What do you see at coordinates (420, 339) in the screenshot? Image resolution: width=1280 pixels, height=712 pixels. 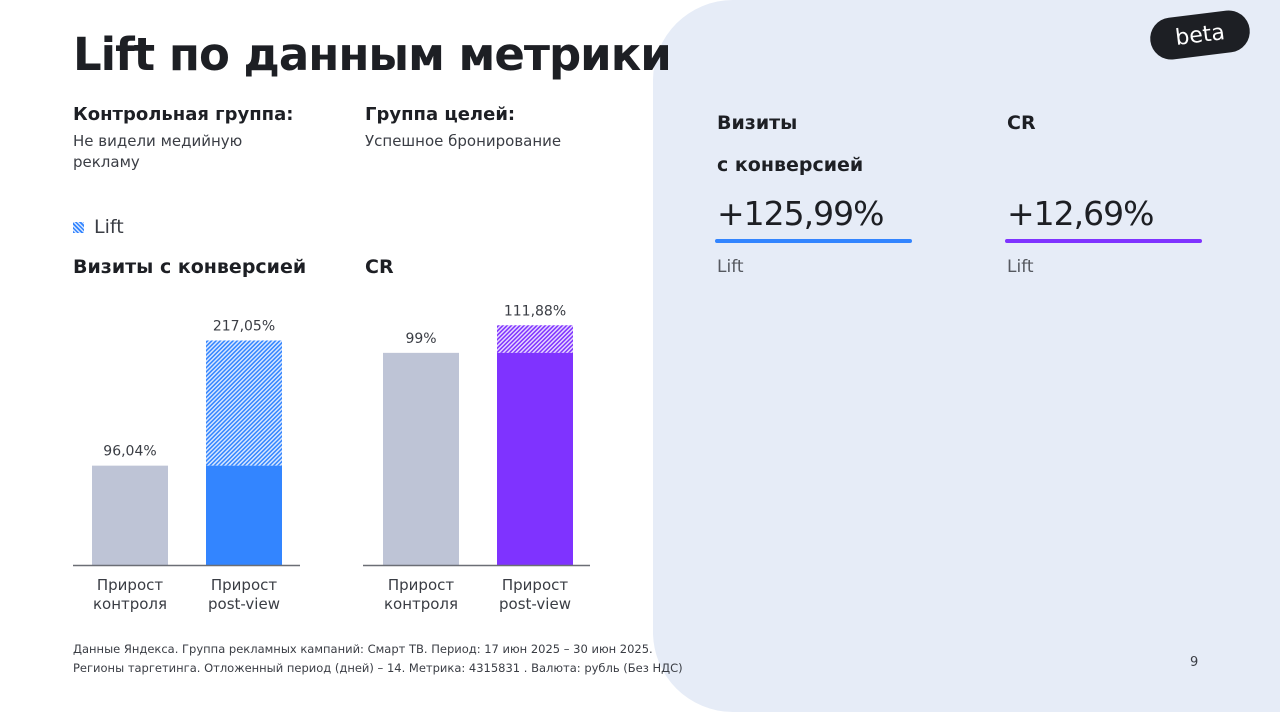 I see `data-label: 99%` at bounding box center [420, 339].